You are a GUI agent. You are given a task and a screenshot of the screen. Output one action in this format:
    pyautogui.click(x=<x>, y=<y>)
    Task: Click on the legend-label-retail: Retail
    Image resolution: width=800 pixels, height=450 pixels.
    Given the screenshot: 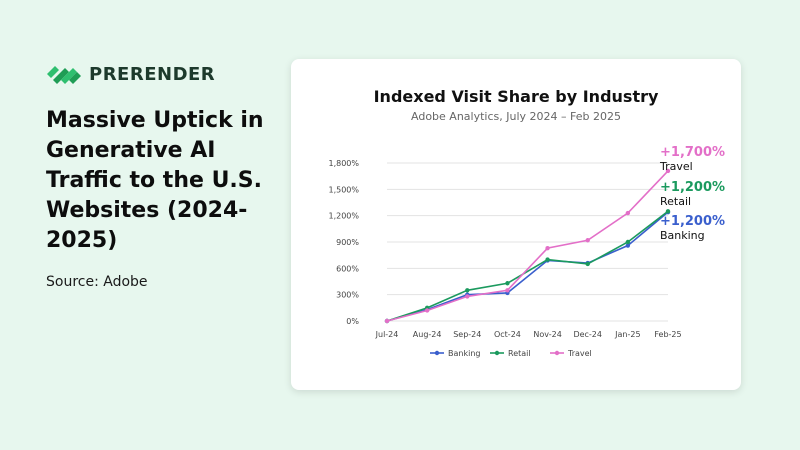 What is the action you would take?
    pyautogui.click(x=519, y=353)
    